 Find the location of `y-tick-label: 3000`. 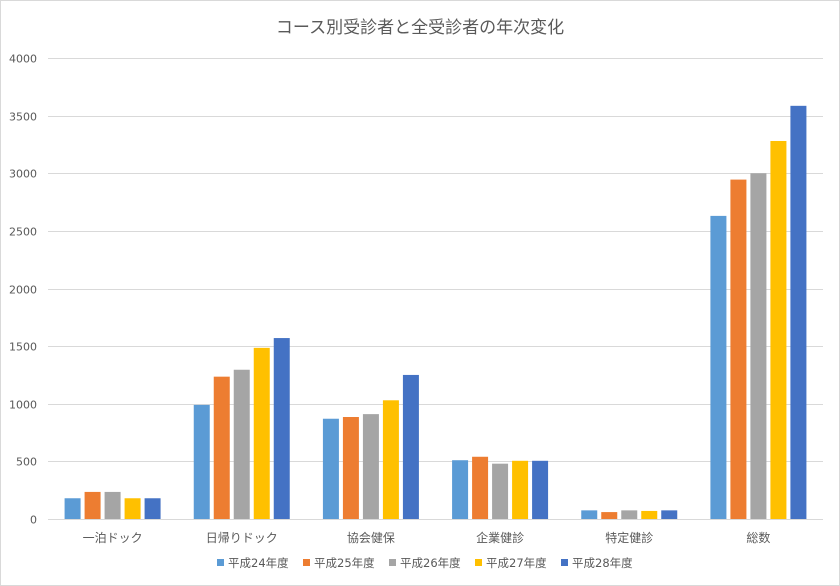

y-tick-label: 3000 is located at coordinates (23, 174).